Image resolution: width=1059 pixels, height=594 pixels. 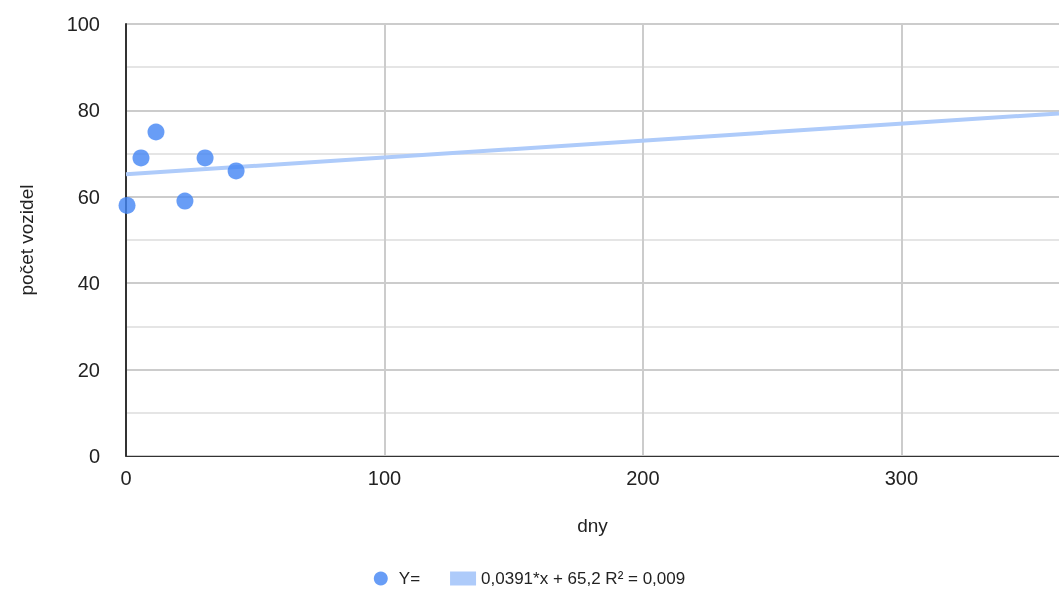 What do you see at coordinates (94, 456) in the screenshot?
I see `y-tick-label: 0` at bounding box center [94, 456].